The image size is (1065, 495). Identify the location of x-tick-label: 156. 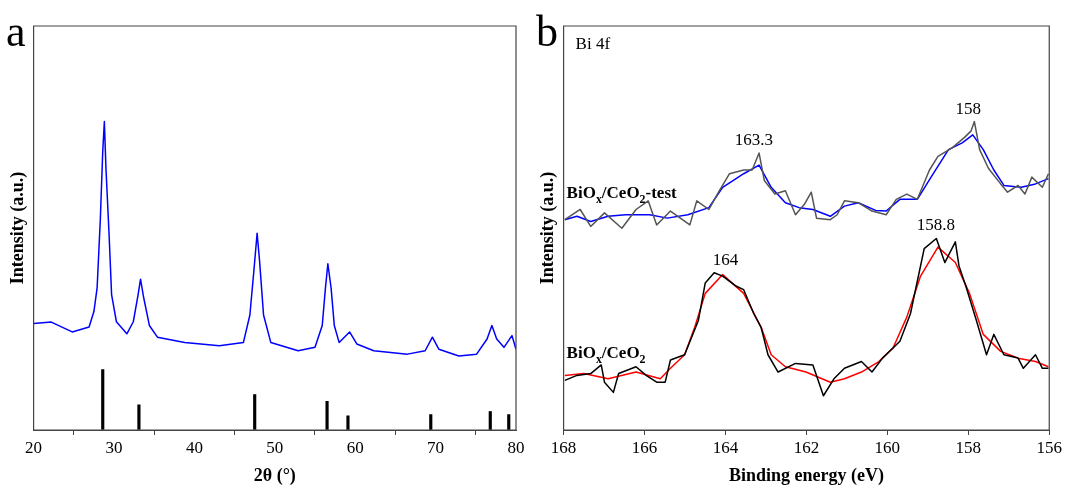
(1049, 447).